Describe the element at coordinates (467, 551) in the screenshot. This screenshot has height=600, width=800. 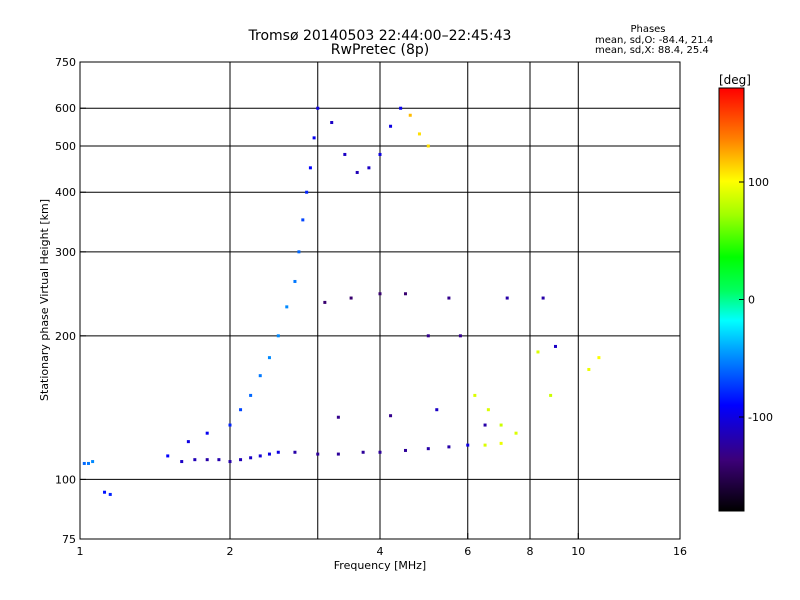
I see `x-tick-label: 6` at that location.